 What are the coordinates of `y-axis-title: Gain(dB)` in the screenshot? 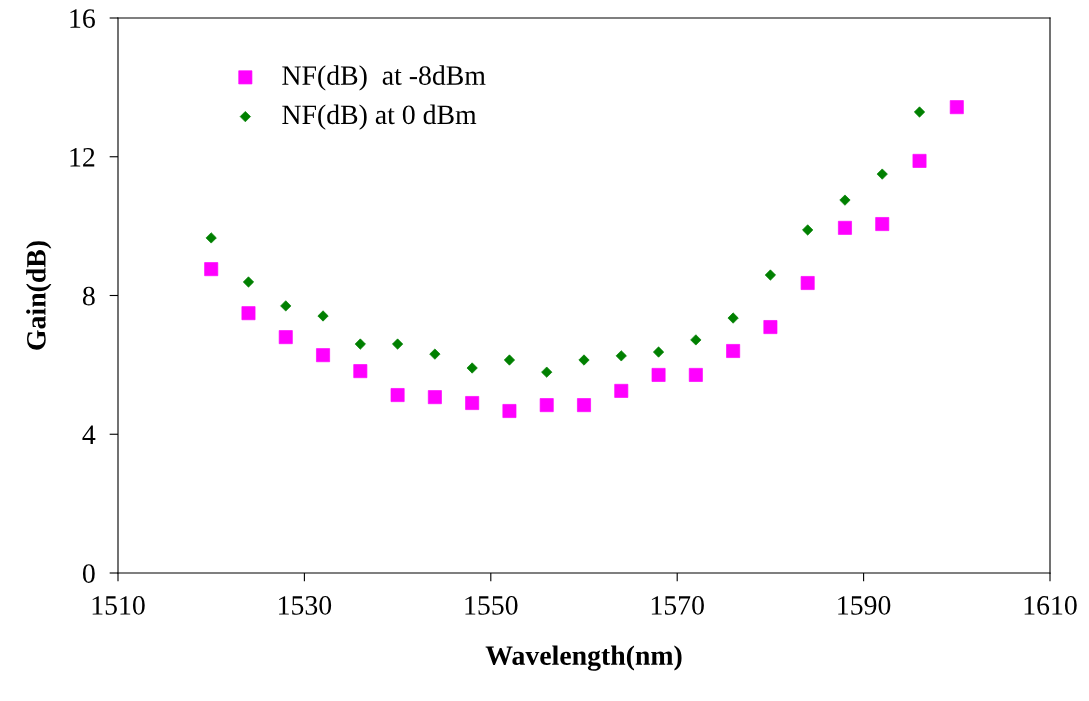 It's located at (39, 295).